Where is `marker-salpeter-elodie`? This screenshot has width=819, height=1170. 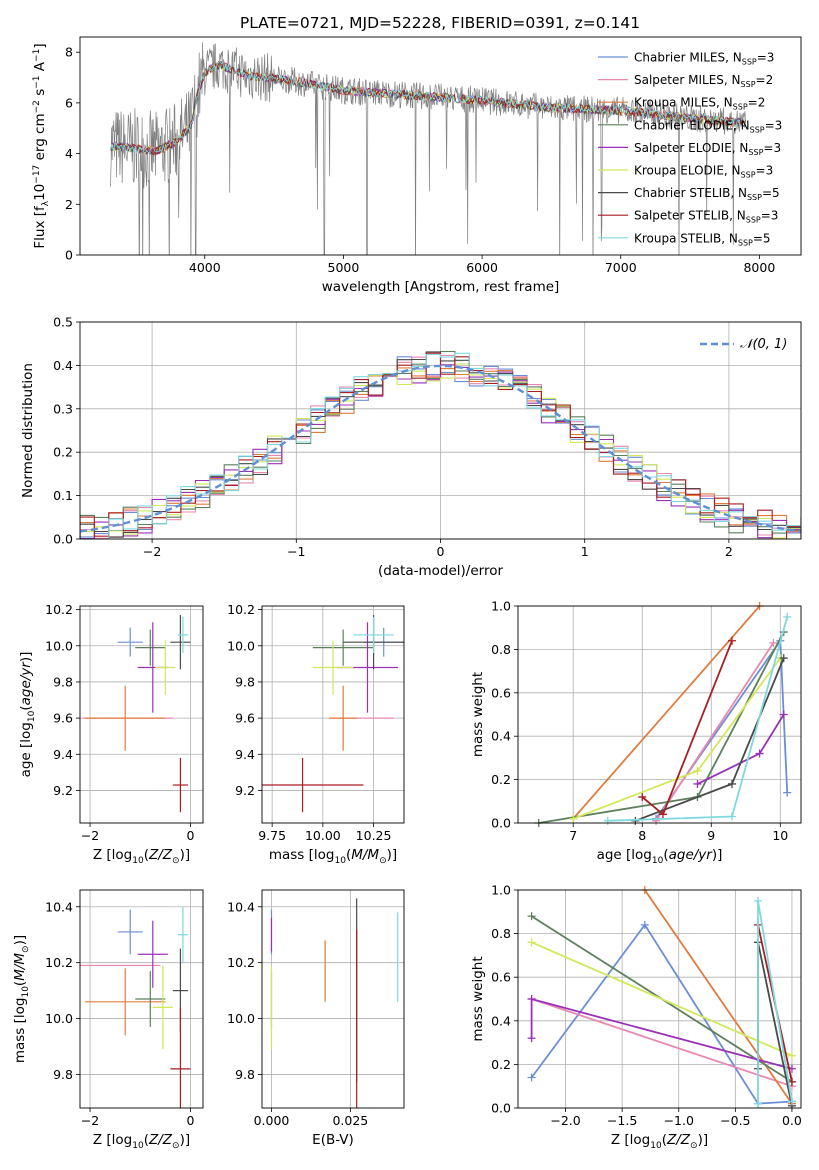
marker-salpeter-elodie is located at coordinates (783, 714).